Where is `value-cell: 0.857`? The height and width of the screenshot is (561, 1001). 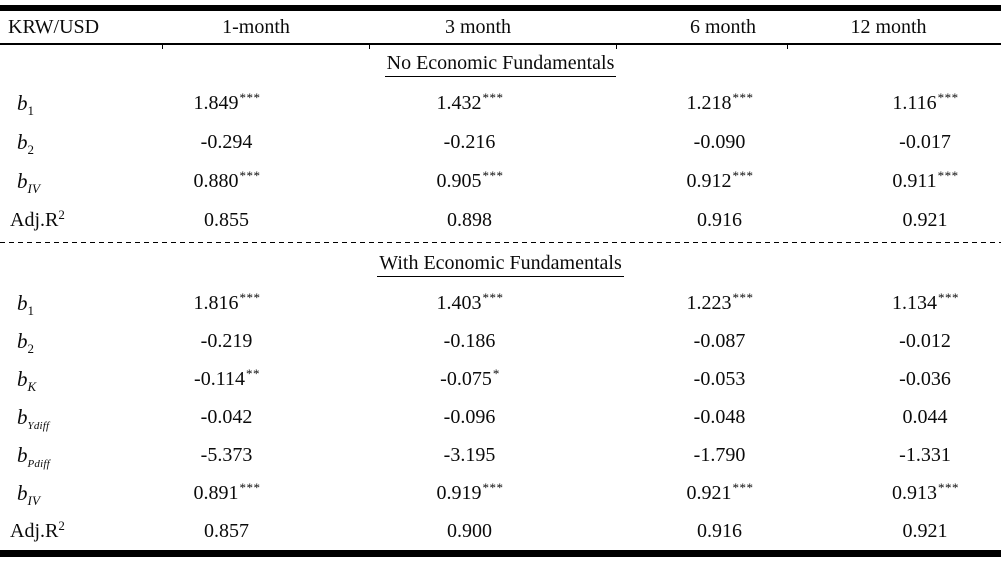
value-cell: 0.857 is located at coordinates (226, 530).